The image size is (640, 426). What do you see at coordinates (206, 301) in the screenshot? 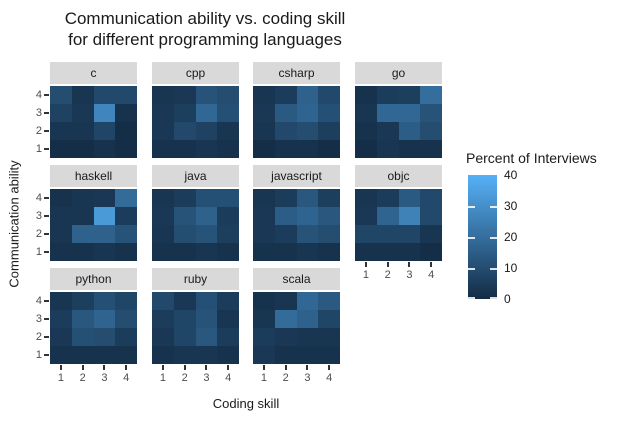
I see `heatmap-cell-ruby-x3-y4` at bounding box center [206, 301].